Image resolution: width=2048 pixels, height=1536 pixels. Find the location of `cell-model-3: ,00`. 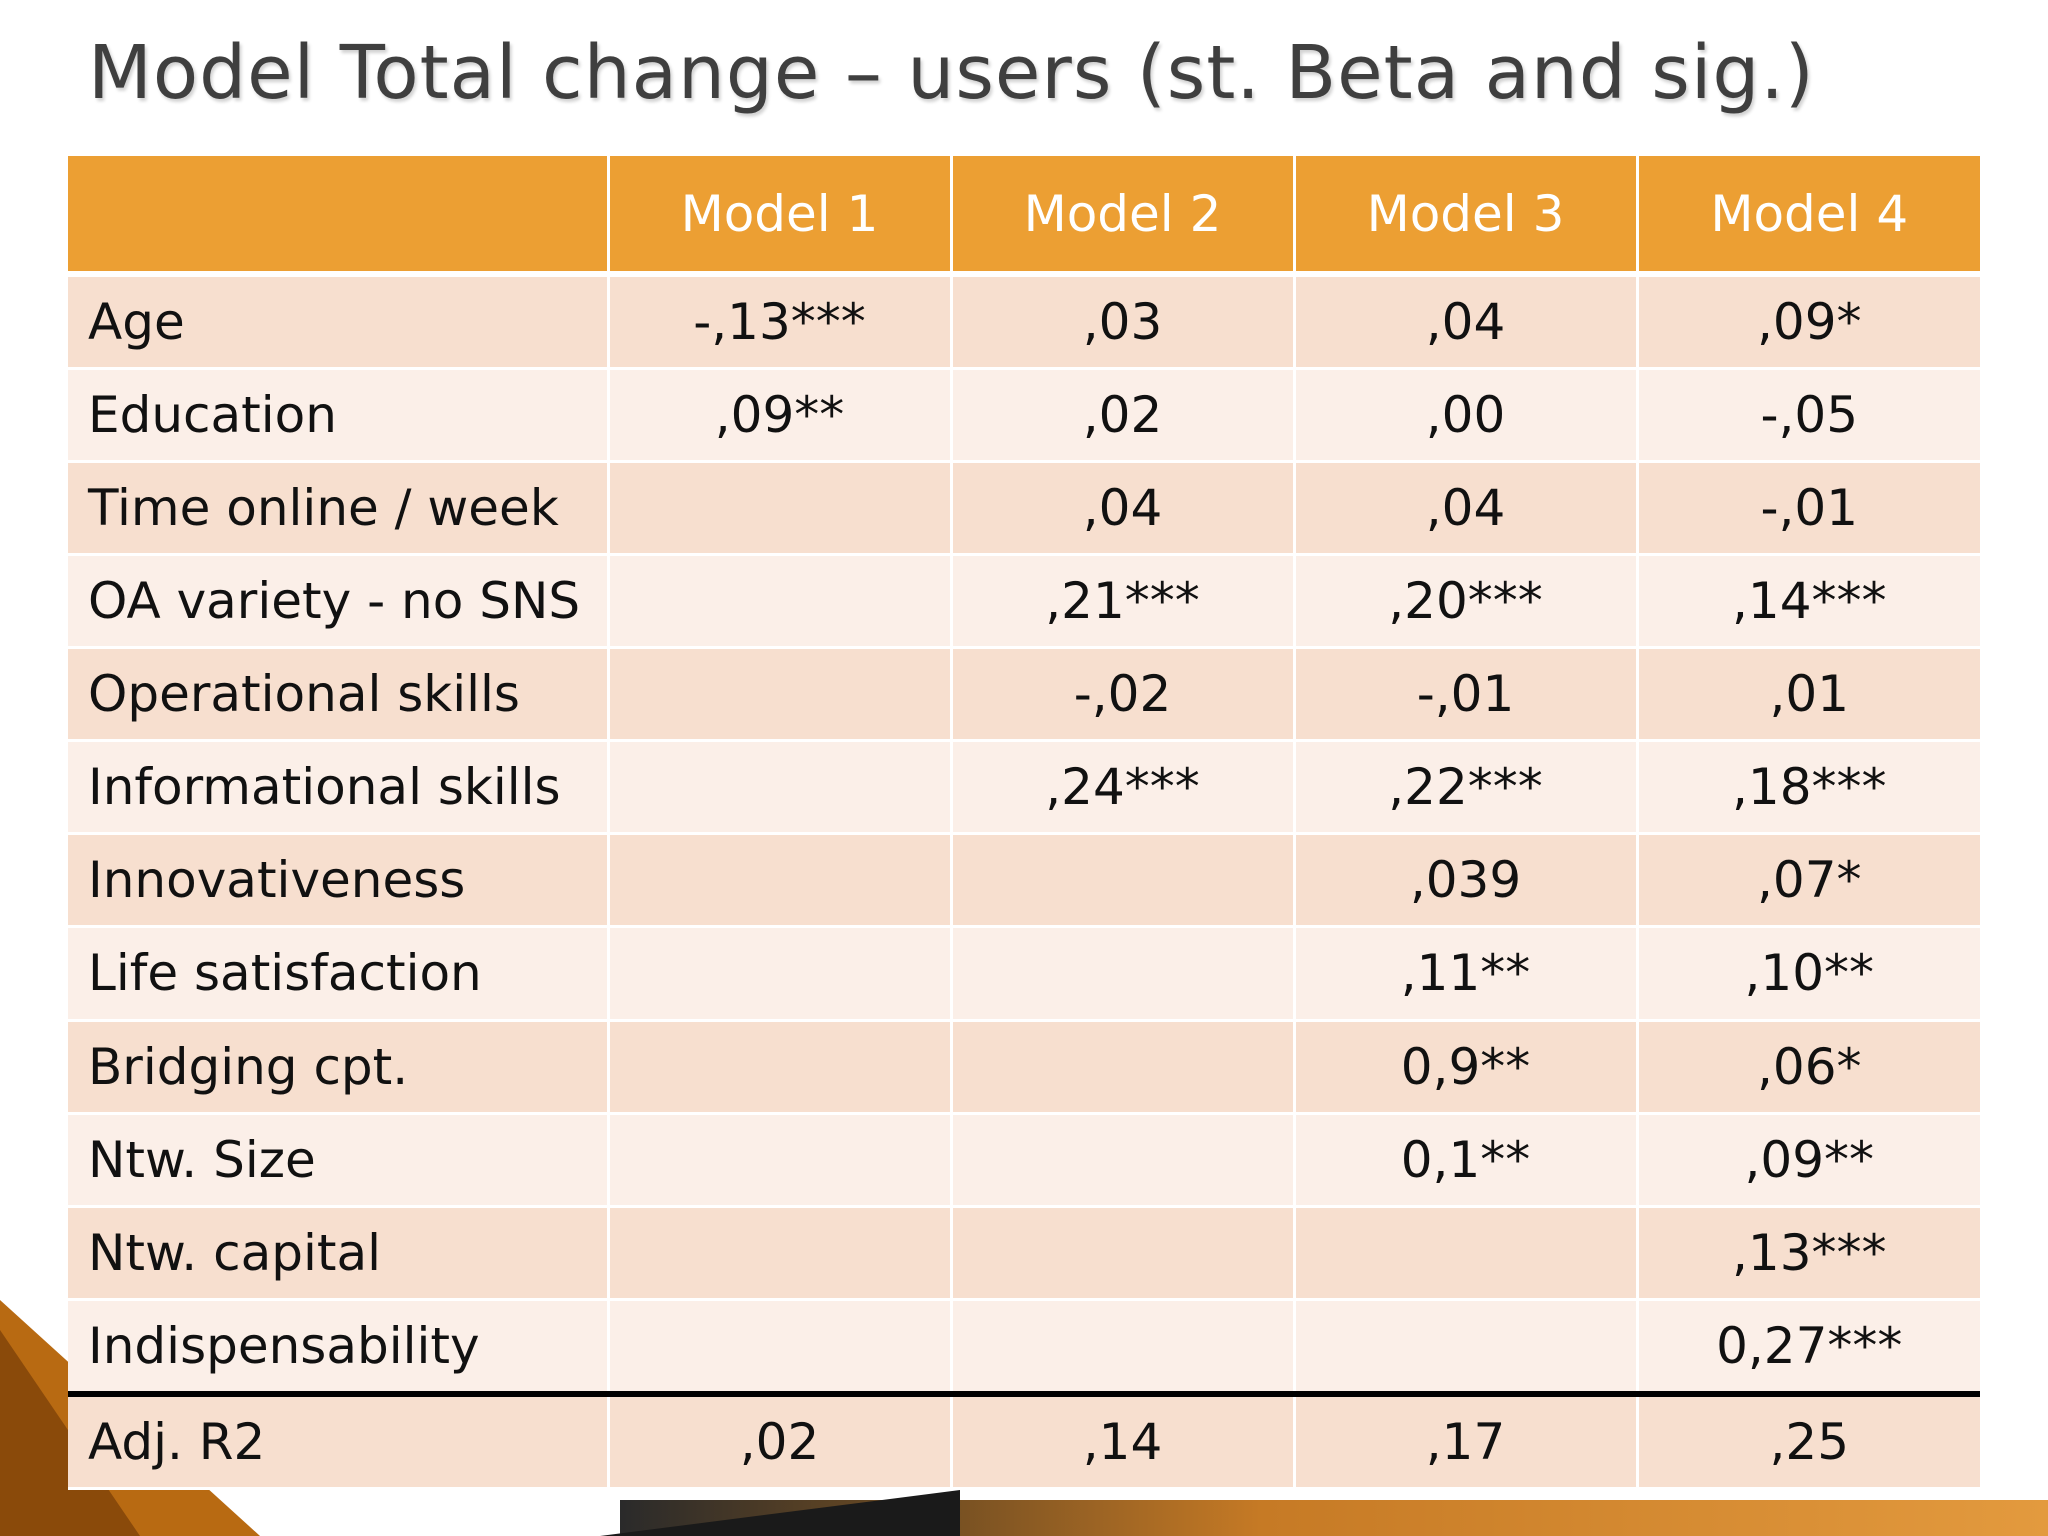

cell-model-3: ,00 is located at coordinates (1466, 416).